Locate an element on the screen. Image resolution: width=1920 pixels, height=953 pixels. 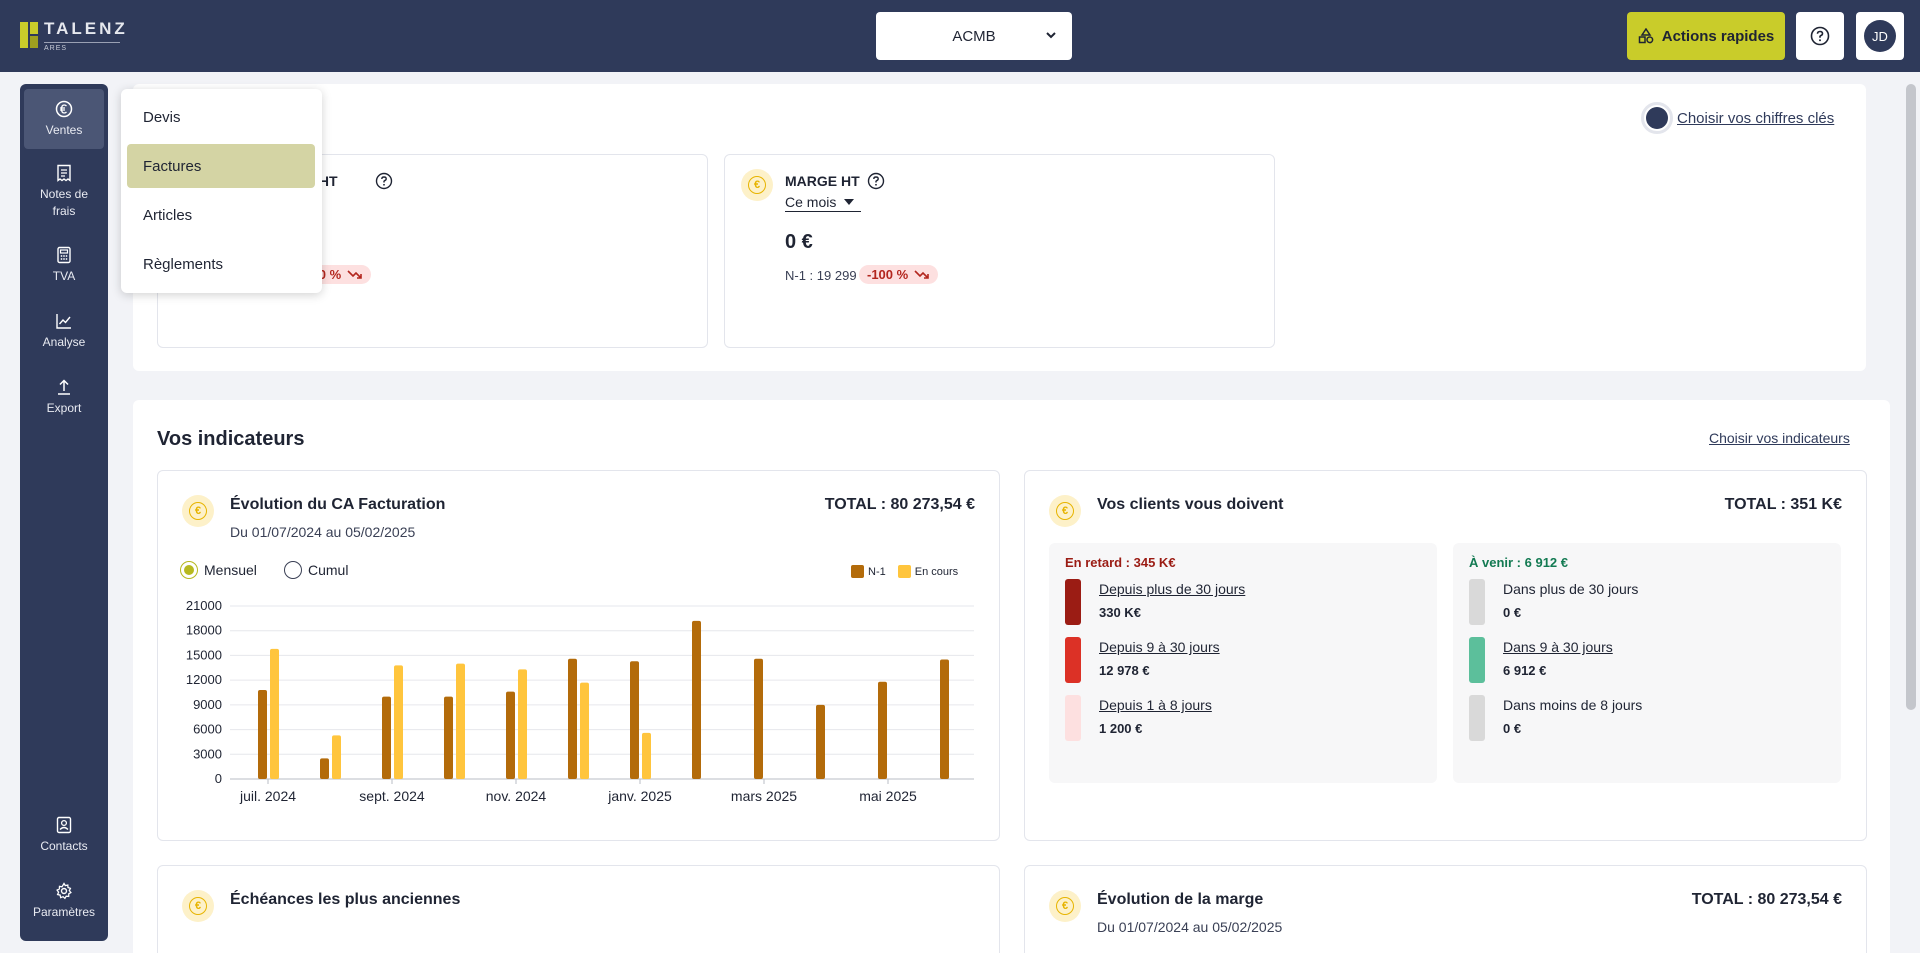
radio-mensuel: Mensuel is located at coordinates (218, 570).